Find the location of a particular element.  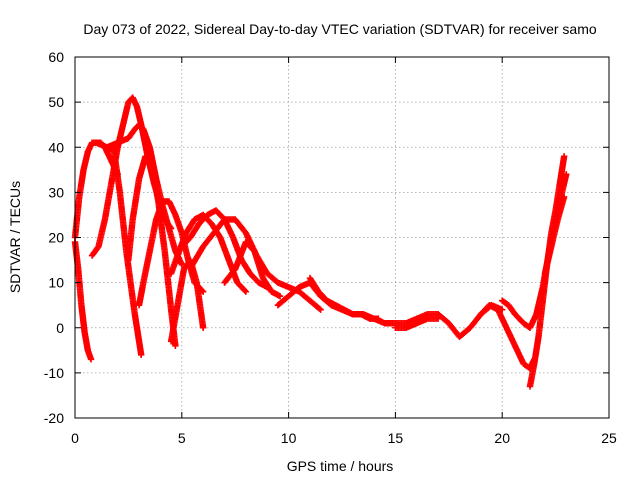

y-tick-label: 0 is located at coordinates (60, 328).